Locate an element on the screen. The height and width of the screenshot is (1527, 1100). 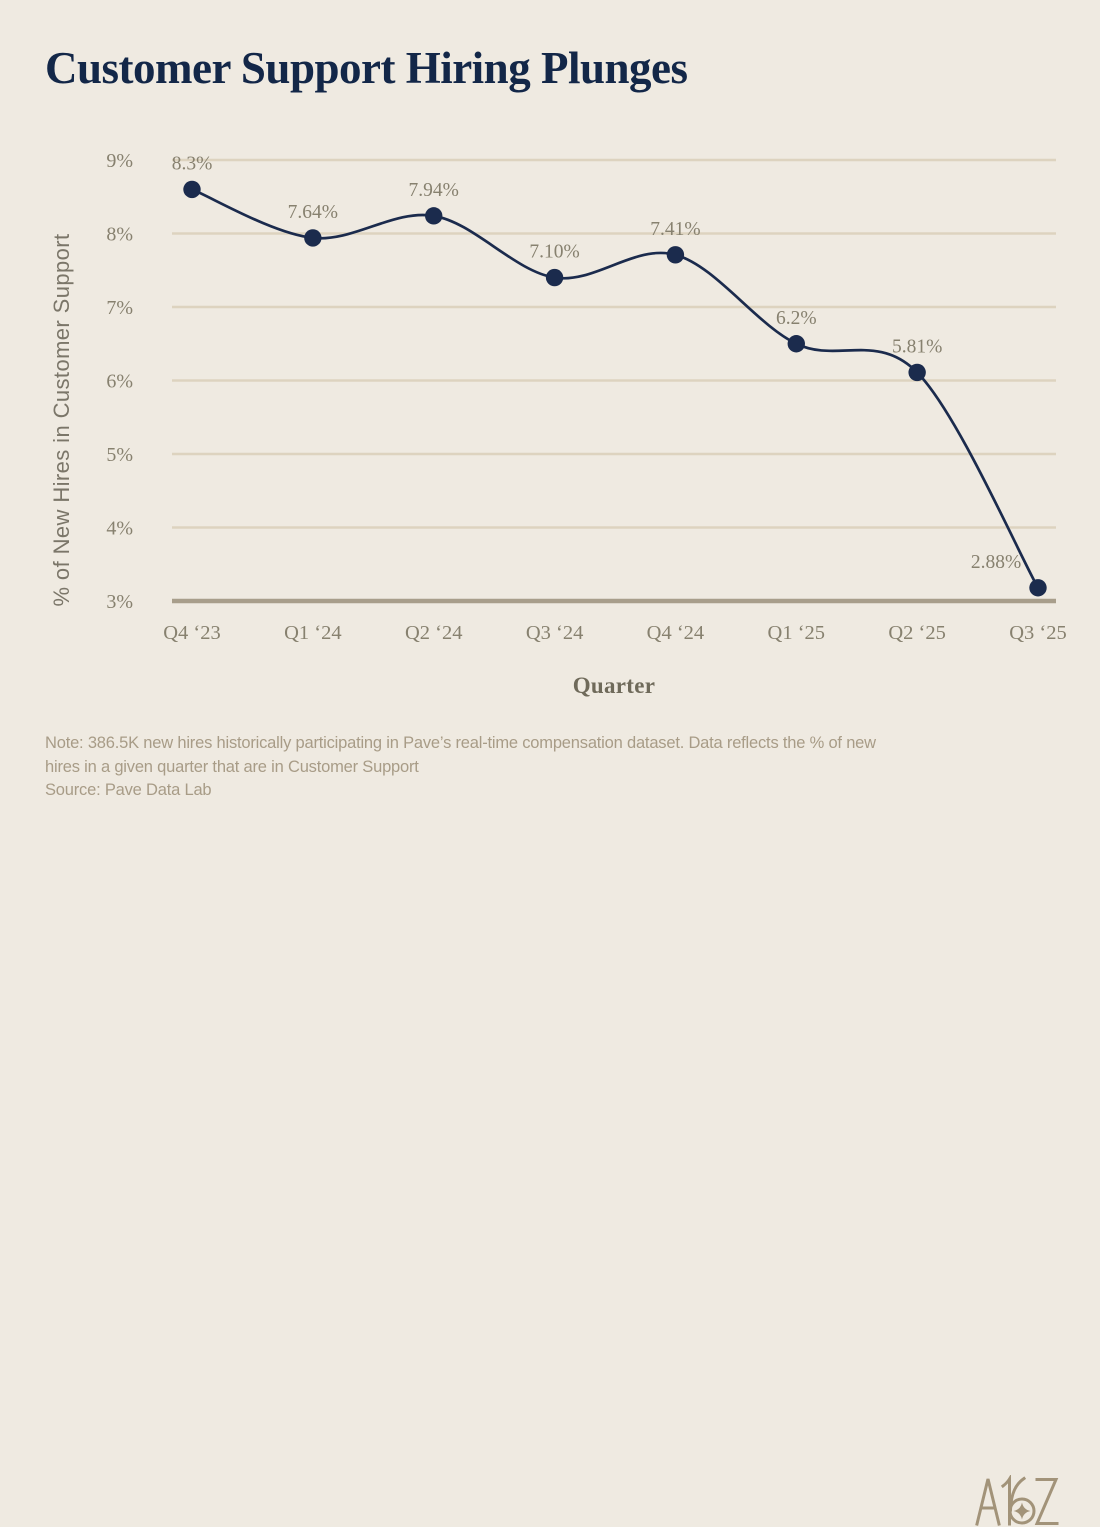
x-tick-label: Q2 ‘24 is located at coordinates (434, 633).